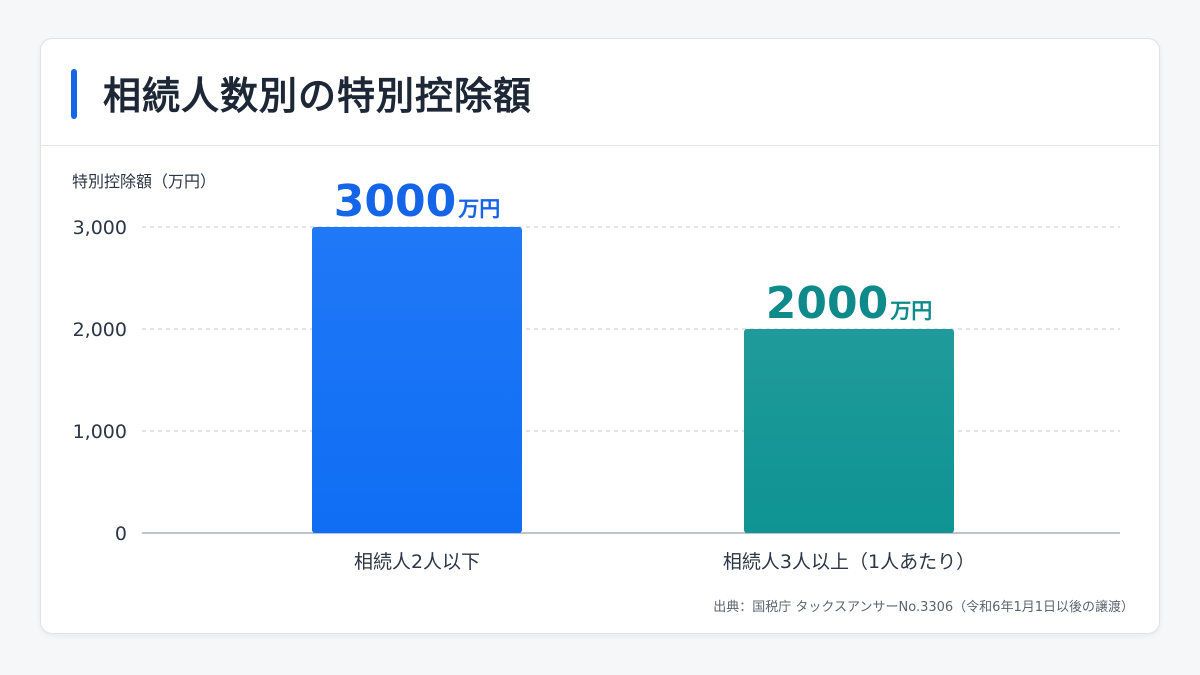 Image resolution: width=1200 pixels, height=675 pixels. What do you see at coordinates (600, 92) in the screenshot?
I see `card-header: 相続人数別の特別控除額` at bounding box center [600, 92].